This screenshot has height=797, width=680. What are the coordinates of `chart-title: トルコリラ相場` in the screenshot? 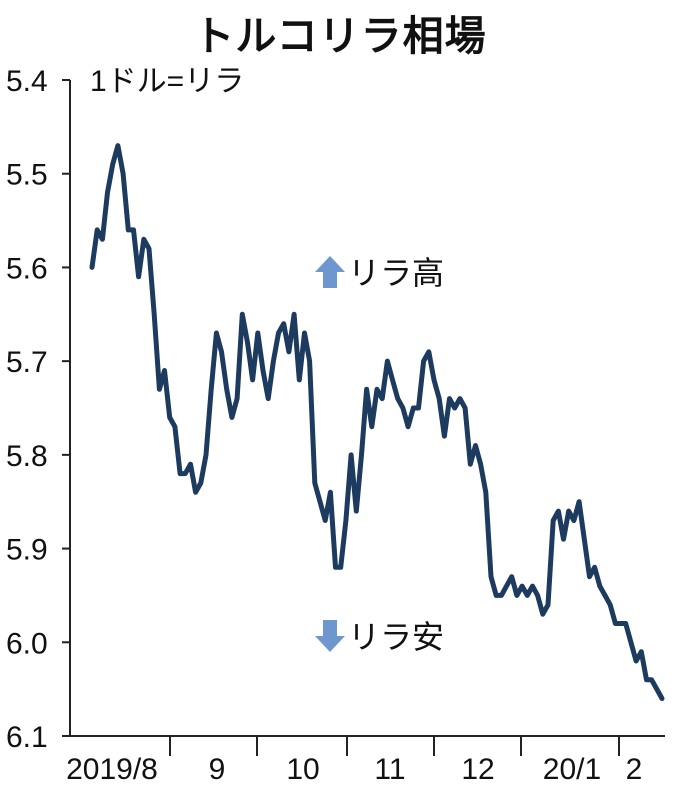 It's located at (340, 36).